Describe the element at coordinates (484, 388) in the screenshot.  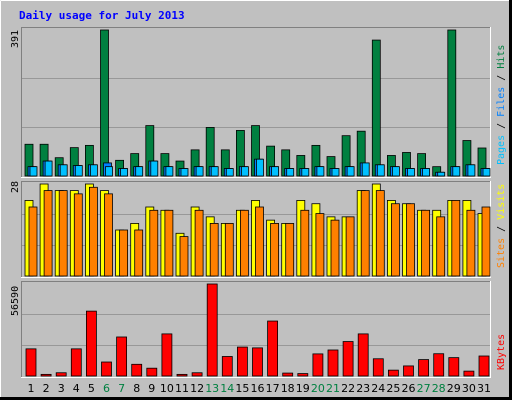
I see `day-label-31: 31` at that location.